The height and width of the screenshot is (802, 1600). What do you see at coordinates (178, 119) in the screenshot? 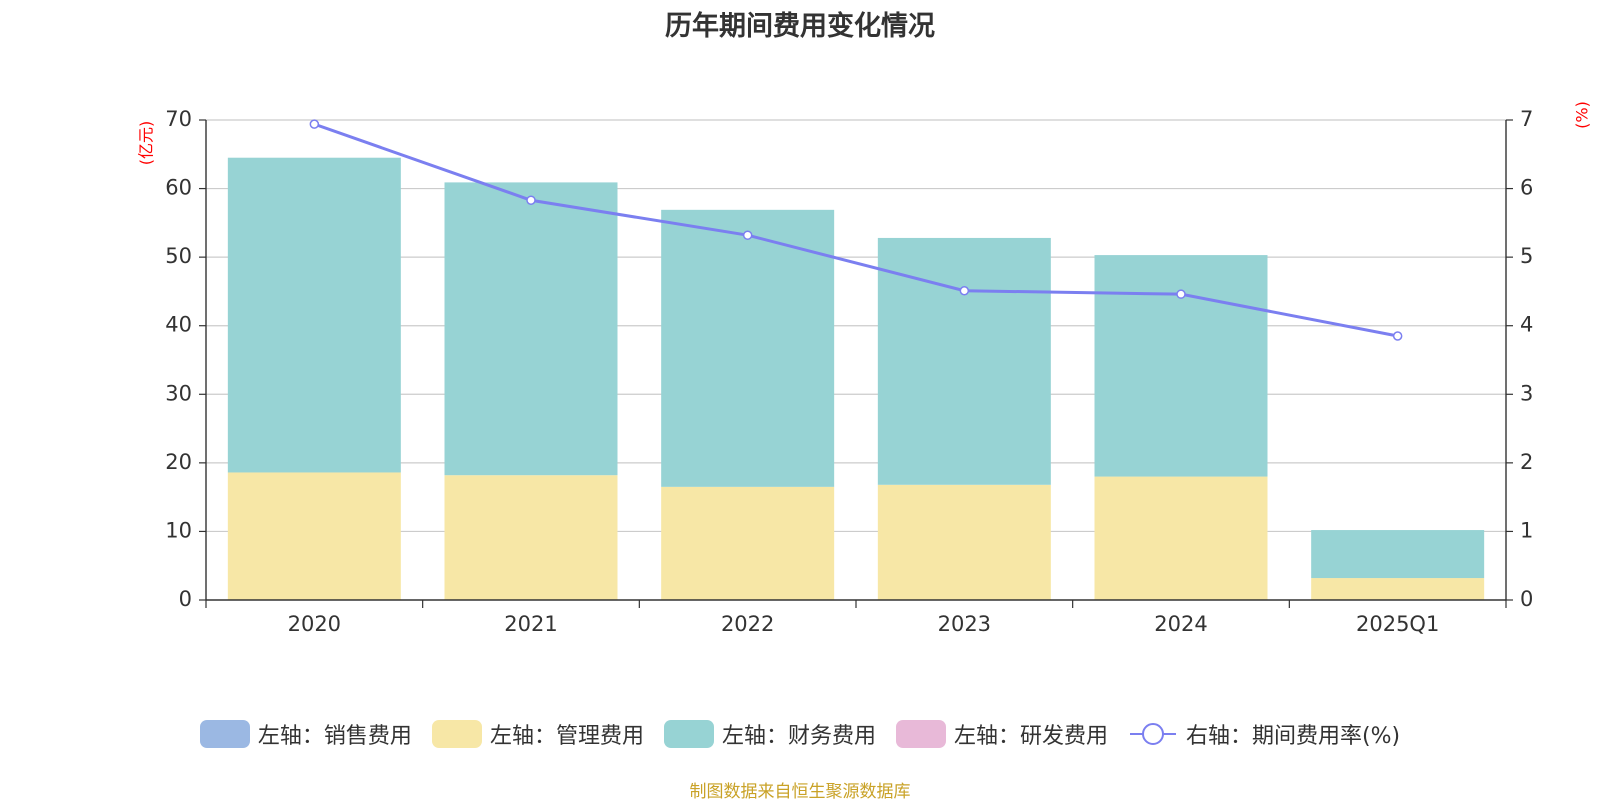
I see `left-tick-label: 70` at bounding box center [178, 119].